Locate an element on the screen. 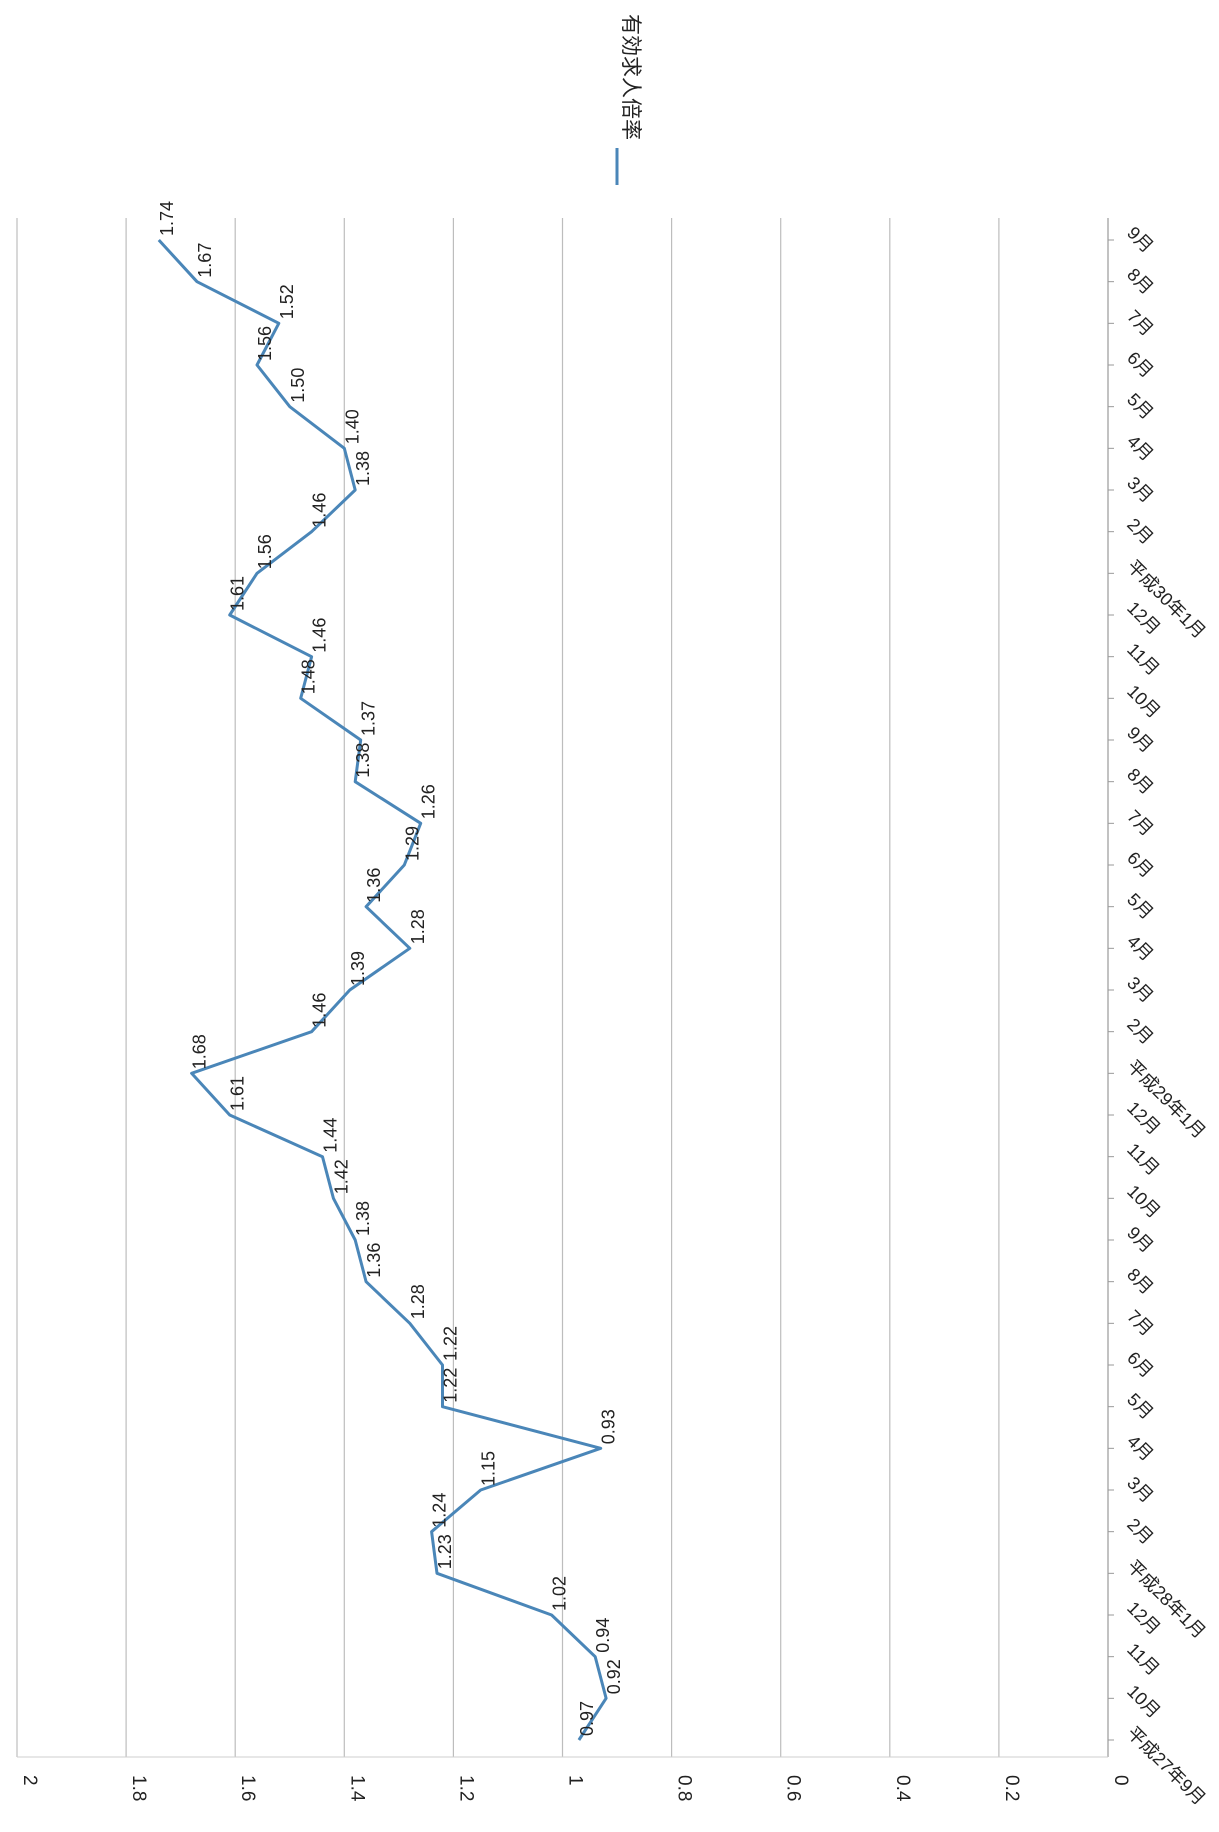 The height and width of the screenshot is (1832, 1219). data-label: 0.93 is located at coordinates (609, 1426).